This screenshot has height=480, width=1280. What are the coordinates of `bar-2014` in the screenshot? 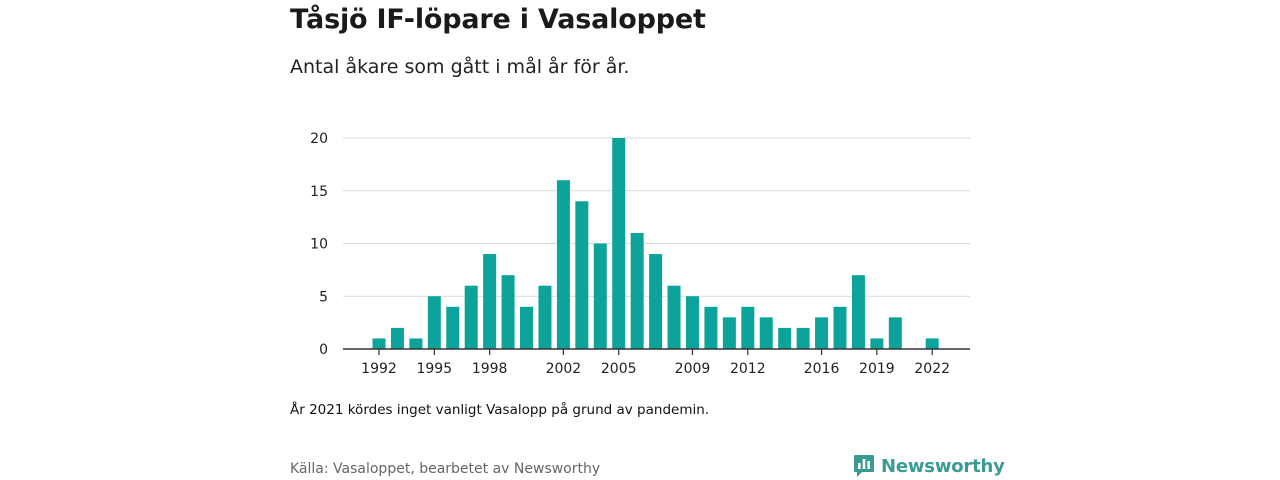 It's located at (785, 338).